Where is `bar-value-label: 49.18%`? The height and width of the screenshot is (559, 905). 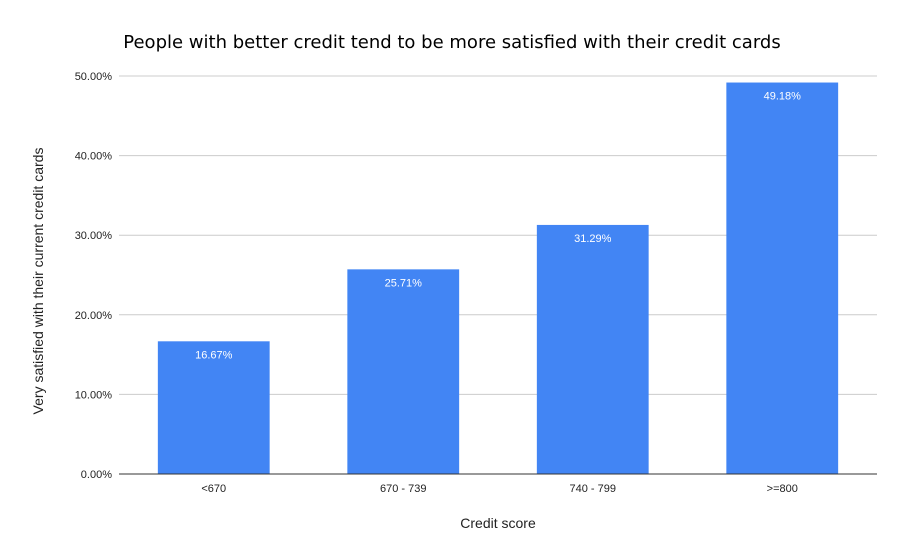
bar-value-label: 49.18% is located at coordinates (783, 97).